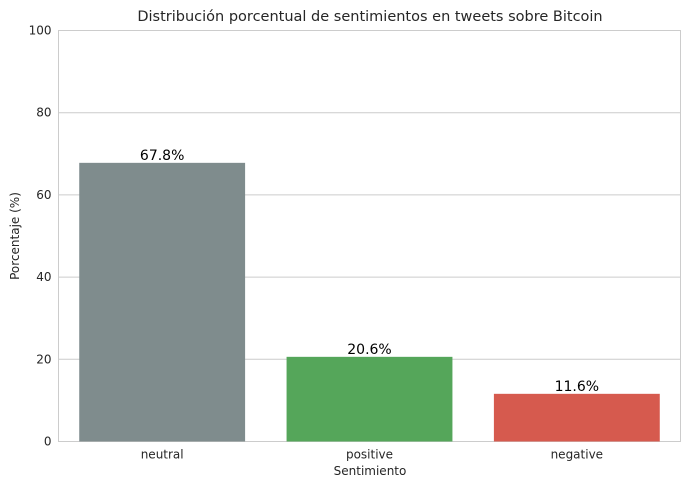 Image resolution: width=690 pixels, height=490 pixels. I want to click on y-tick-label: 0, so click(48, 442).